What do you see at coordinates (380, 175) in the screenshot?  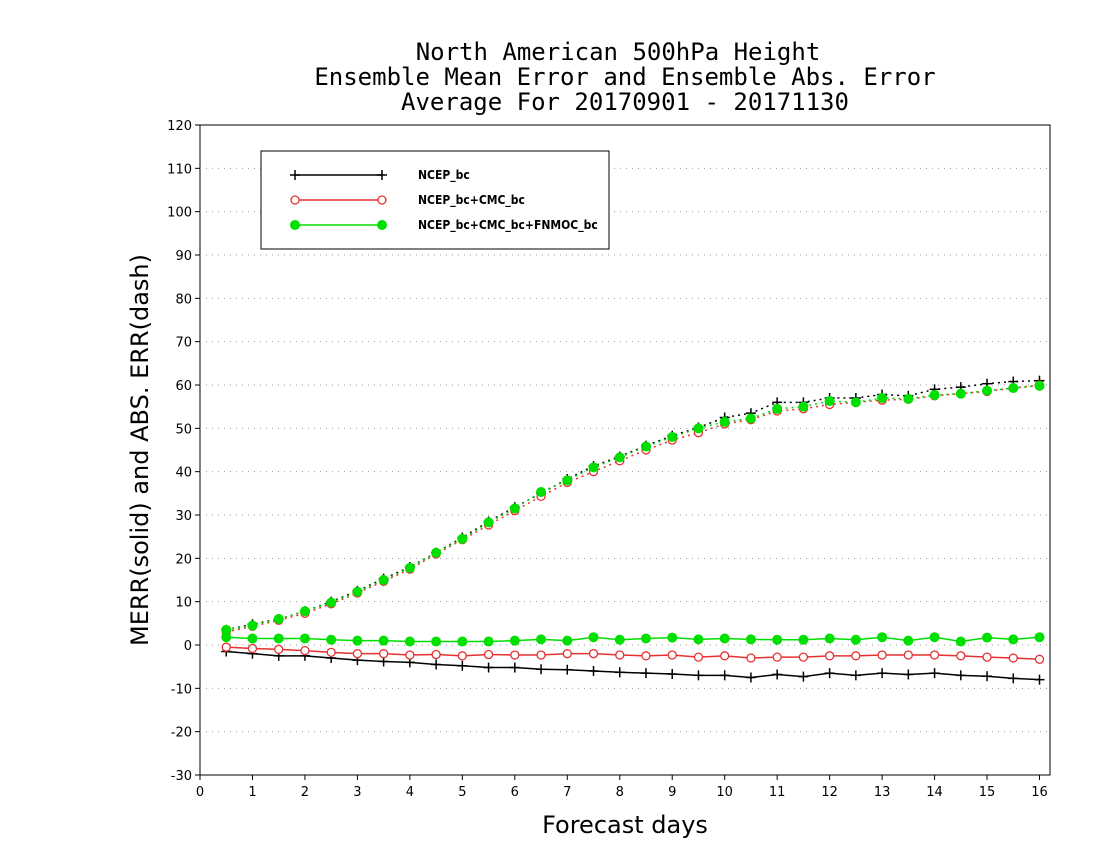 I see `legend-item: NCEP_bc` at bounding box center [380, 175].